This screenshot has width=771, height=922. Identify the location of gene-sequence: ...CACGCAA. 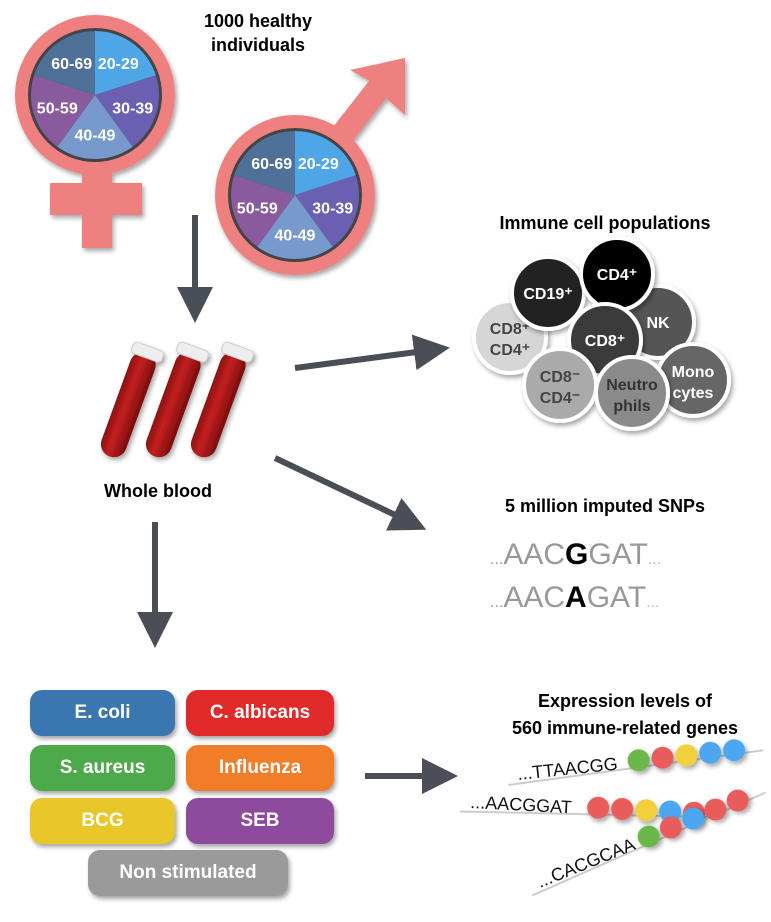
(586, 863).